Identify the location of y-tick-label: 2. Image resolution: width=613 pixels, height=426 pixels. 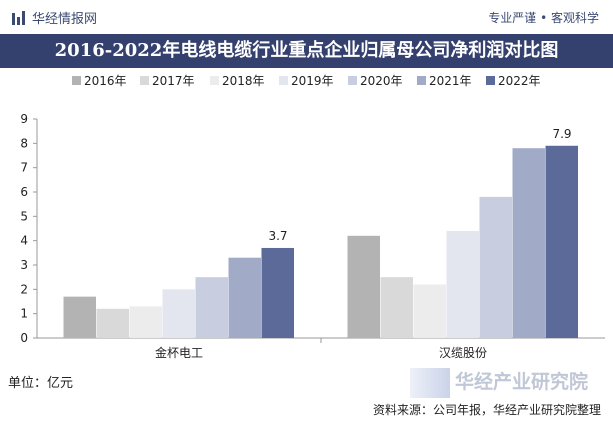
(24, 289).